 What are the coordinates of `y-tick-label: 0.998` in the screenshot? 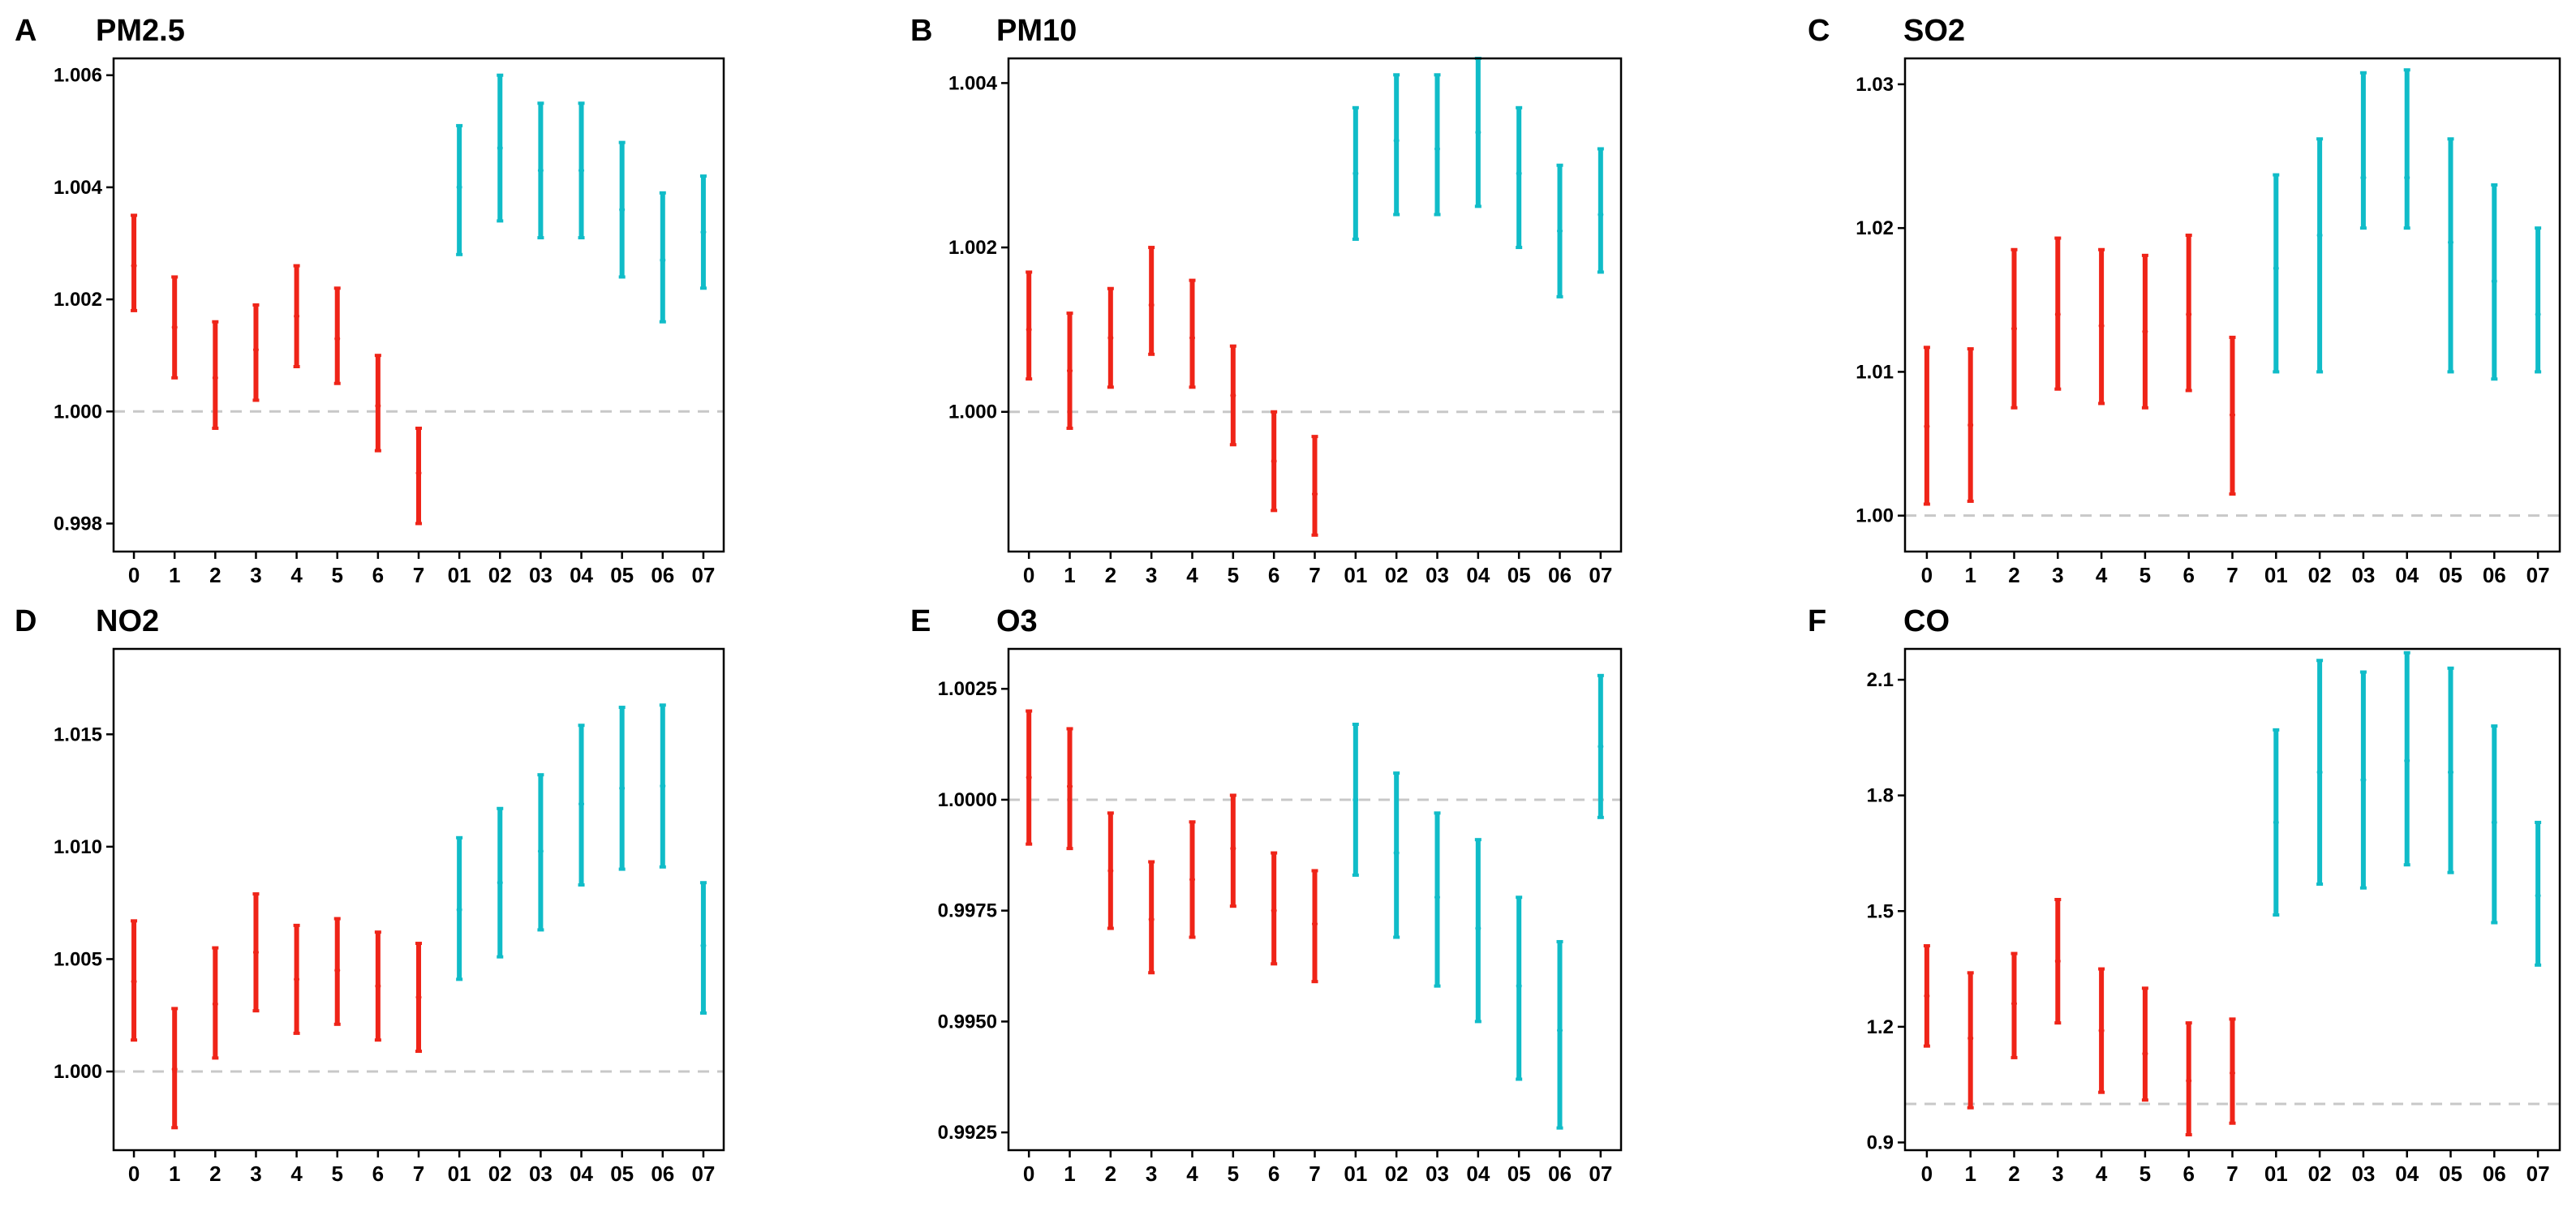 It's located at (78, 524).